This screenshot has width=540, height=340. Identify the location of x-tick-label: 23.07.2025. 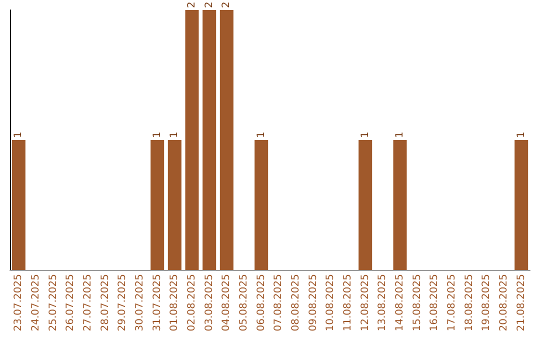
(18, 303).